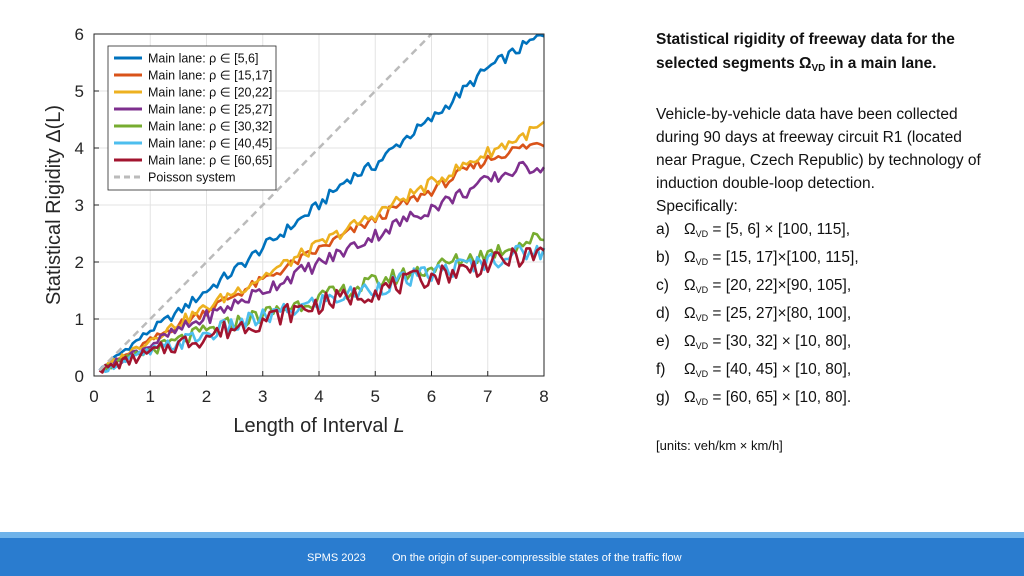  What do you see at coordinates (375, 396) in the screenshot?
I see `x-tick-label: 5` at bounding box center [375, 396].